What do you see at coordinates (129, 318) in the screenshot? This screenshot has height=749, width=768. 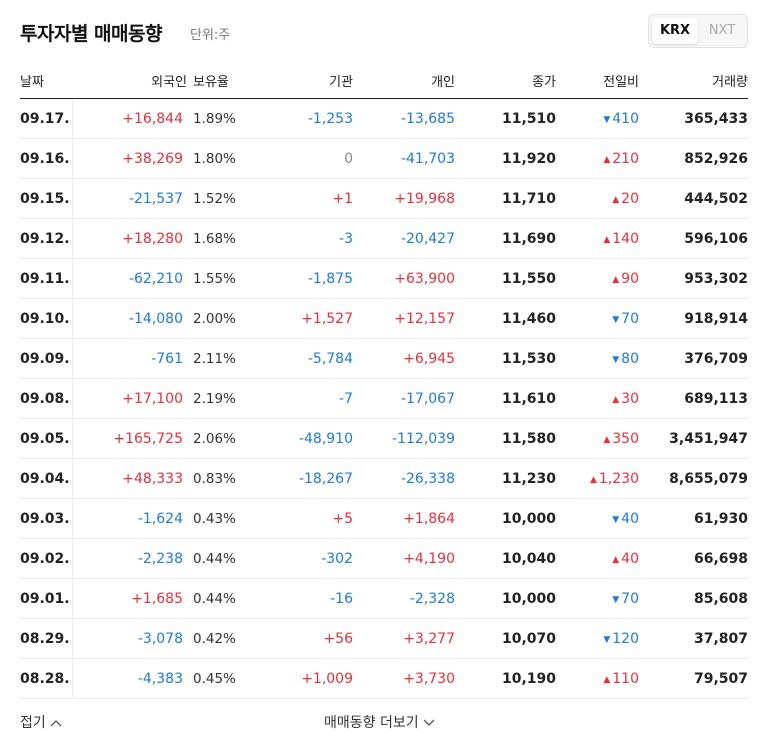 I see `foreign-cell: -14,080` at bounding box center [129, 318].